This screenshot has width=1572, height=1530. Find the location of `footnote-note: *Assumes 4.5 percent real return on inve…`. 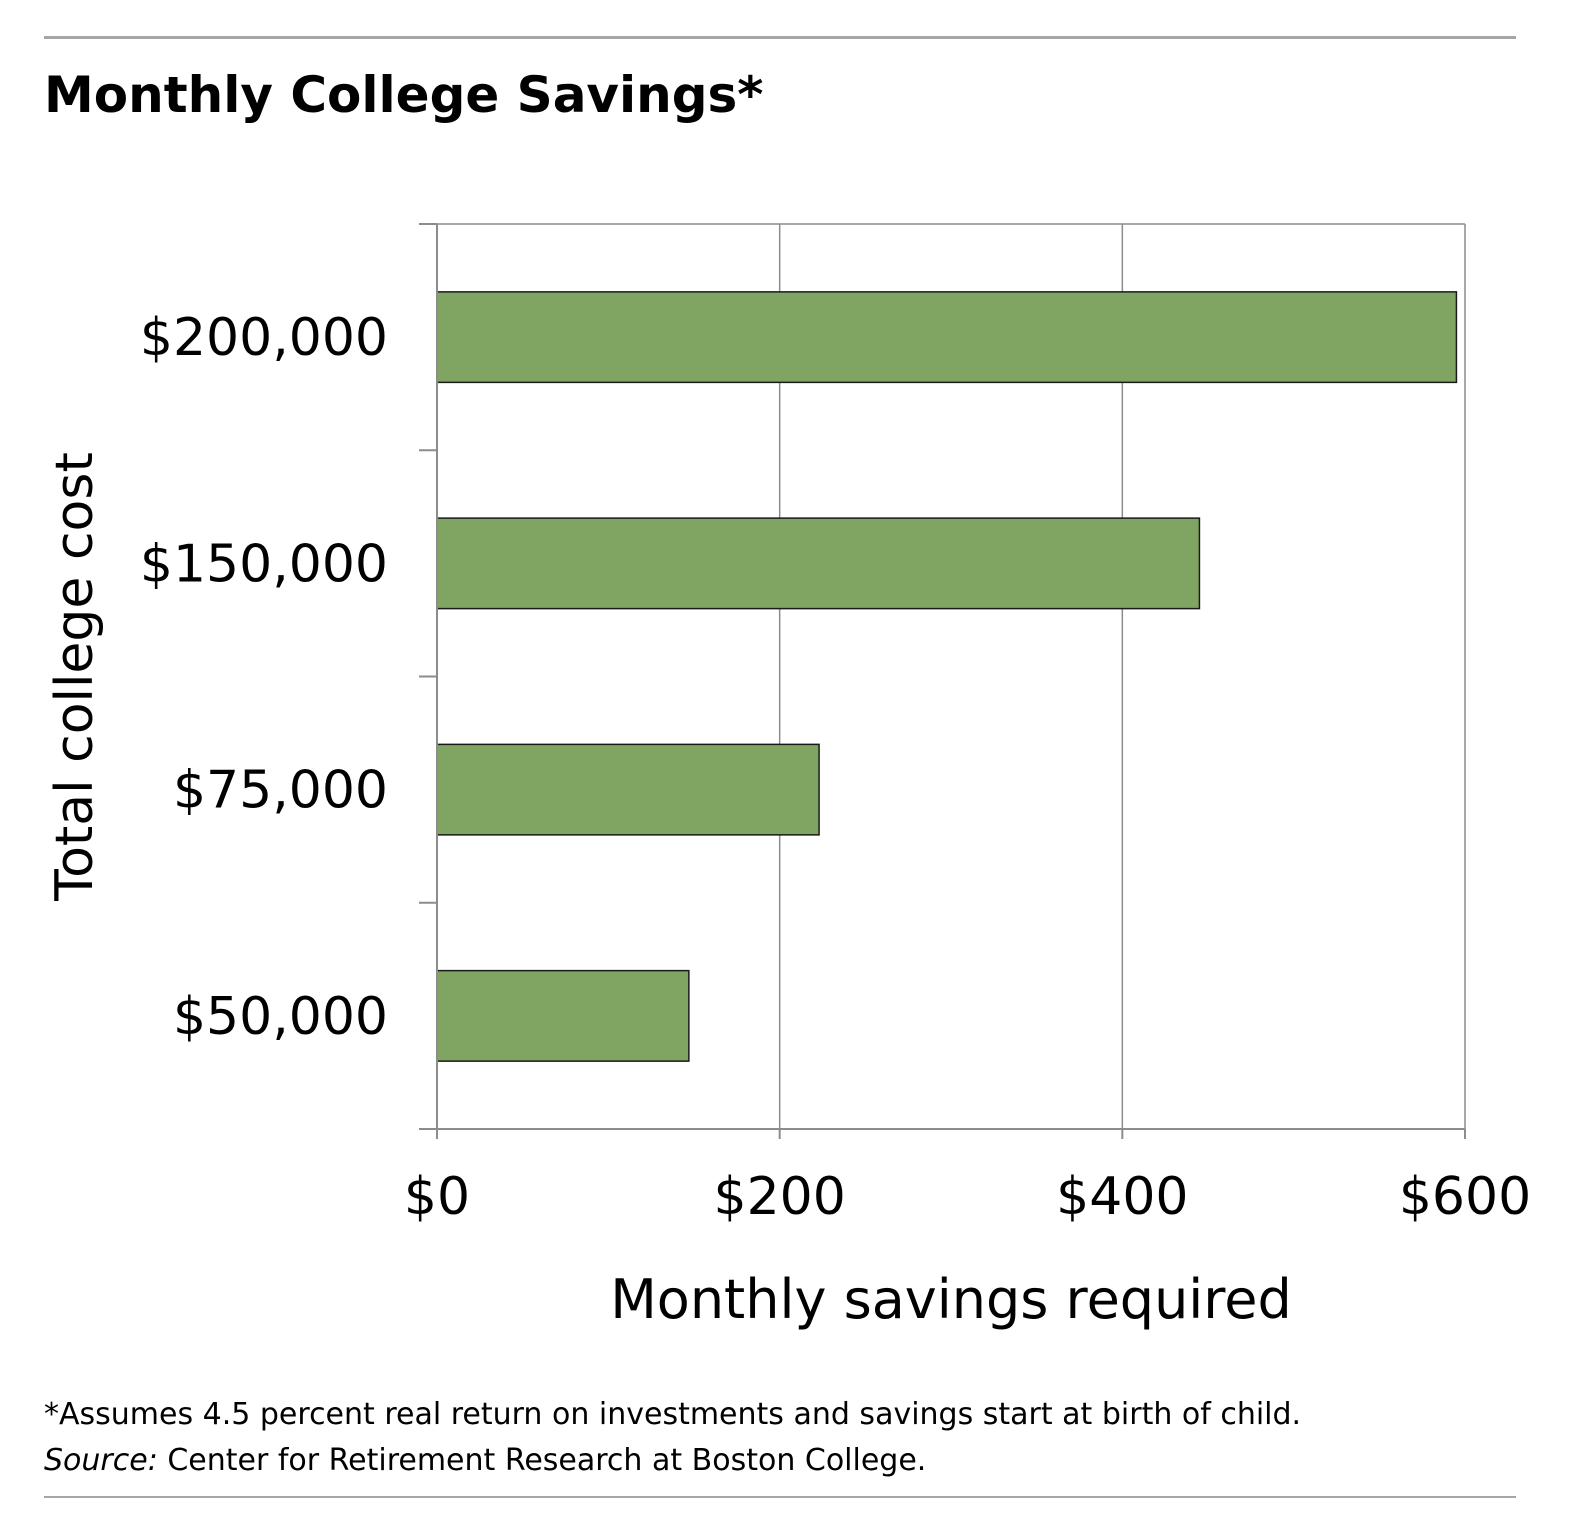

footnote-note: *Assumes 4.5 percent real return on inve… is located at coordinates (672, 1415).